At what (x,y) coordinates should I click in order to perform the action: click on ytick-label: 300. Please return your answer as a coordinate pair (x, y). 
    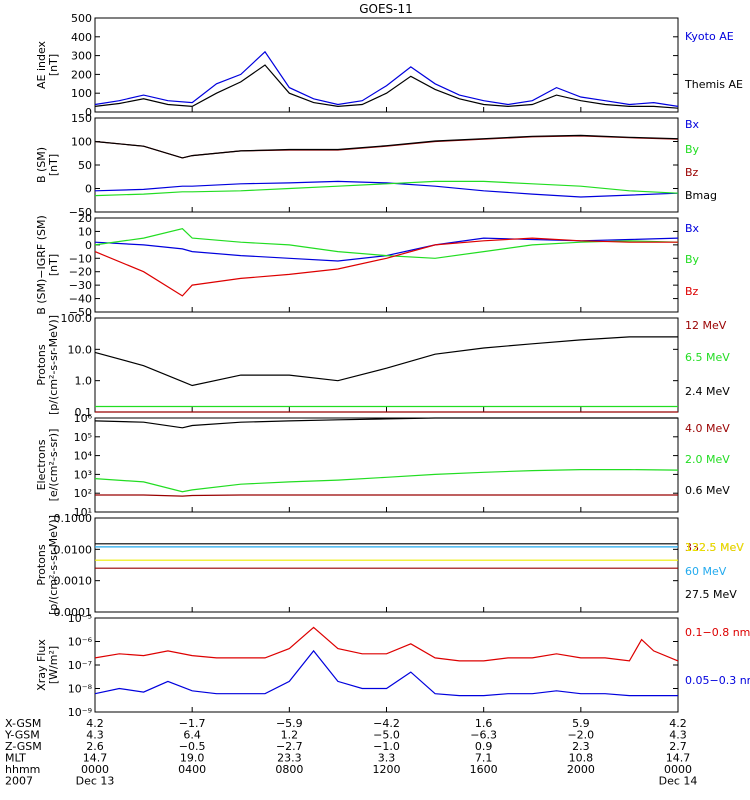
    Looking at the image, I should click on (81, 56).